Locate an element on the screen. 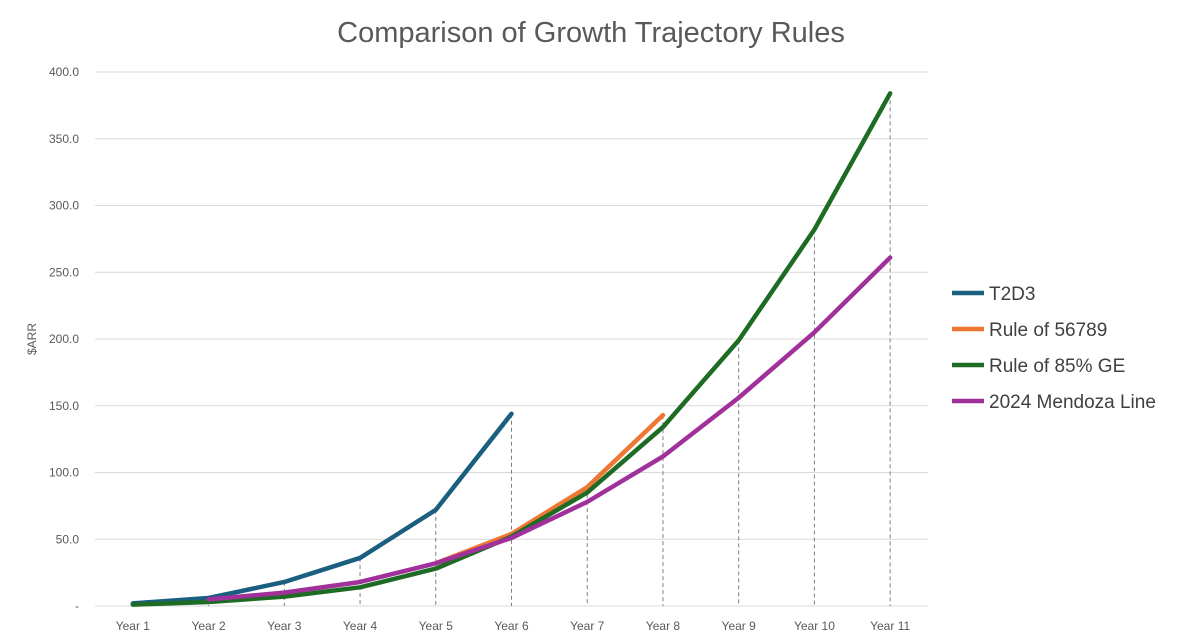 Image resolution: width=1177 pixels, height=642 pixels. y-tick-label: 350.0 is located at coordinates (64, 139).